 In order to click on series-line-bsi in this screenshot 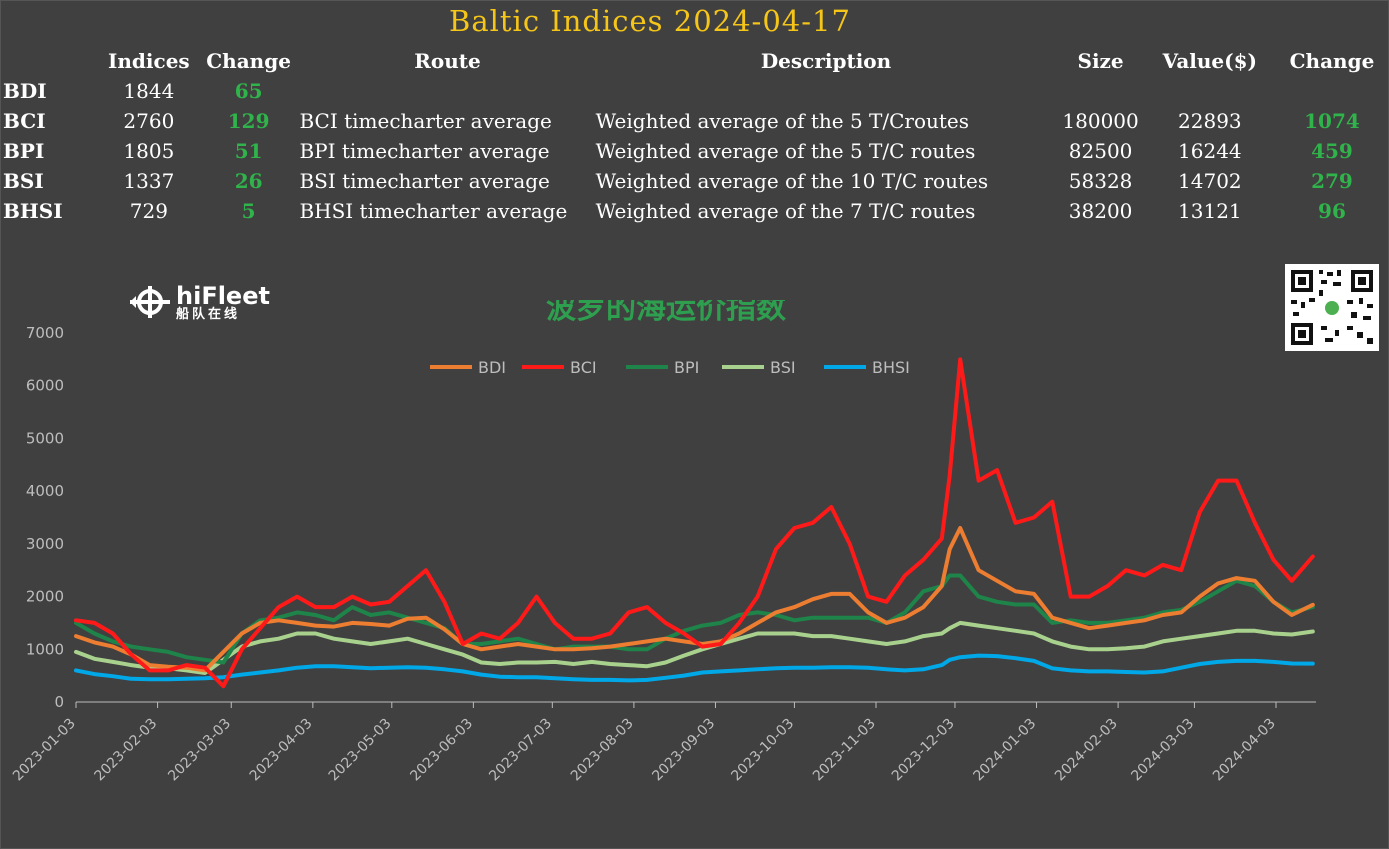, I will do `click(694, 647)`.